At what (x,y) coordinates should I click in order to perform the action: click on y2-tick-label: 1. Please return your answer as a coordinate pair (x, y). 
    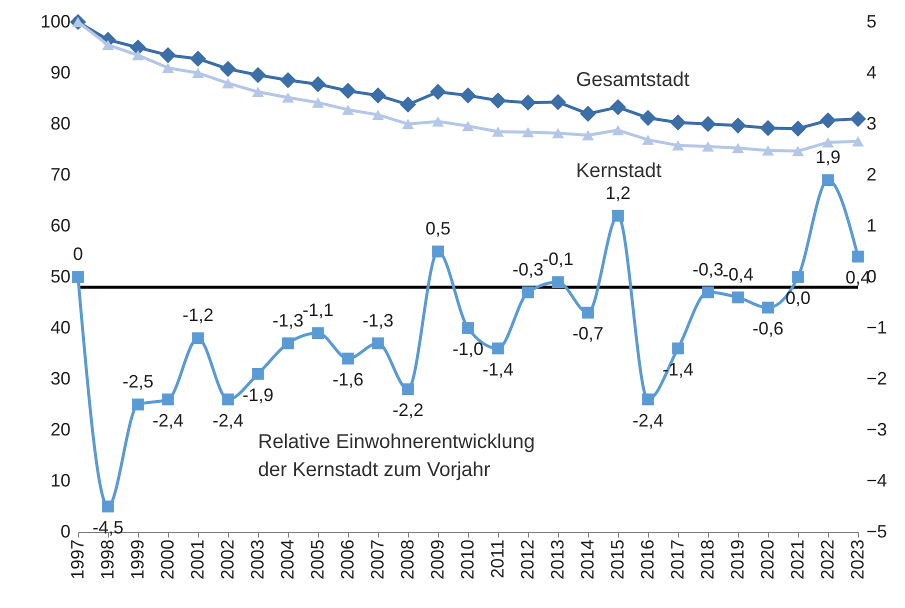
    Looking at the image, I should click on (871, 226).